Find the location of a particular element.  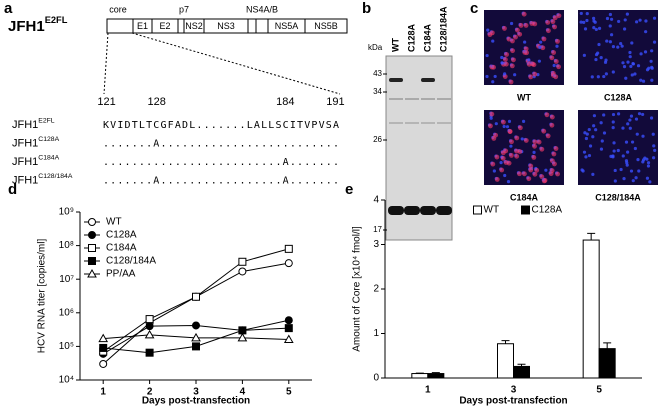

marker-label: 17 is located at coordinates (377, 229).